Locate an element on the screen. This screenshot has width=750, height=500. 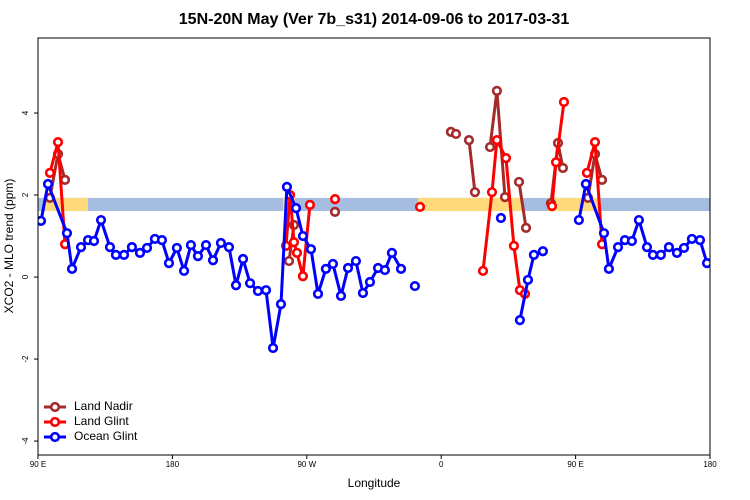
x-tick-label: 0 is located at coordinates (441, 464).